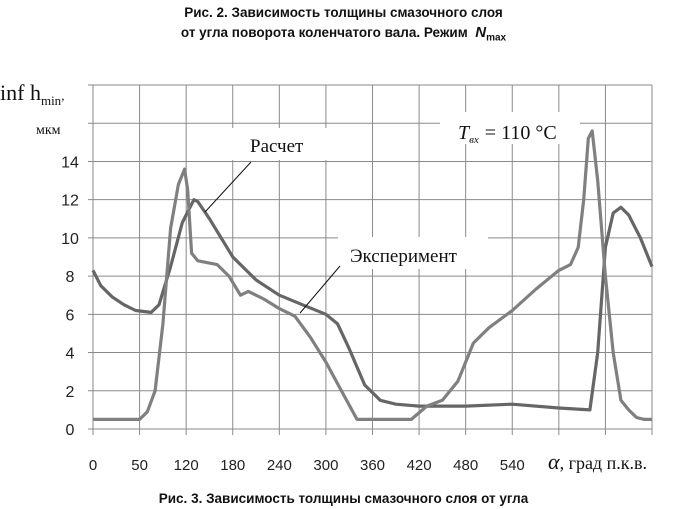 This screenshot has width=687, height=509. Describe the element at coordinates (554, 461) in the screenshot. I see `x-label-symbol: α` at that location.